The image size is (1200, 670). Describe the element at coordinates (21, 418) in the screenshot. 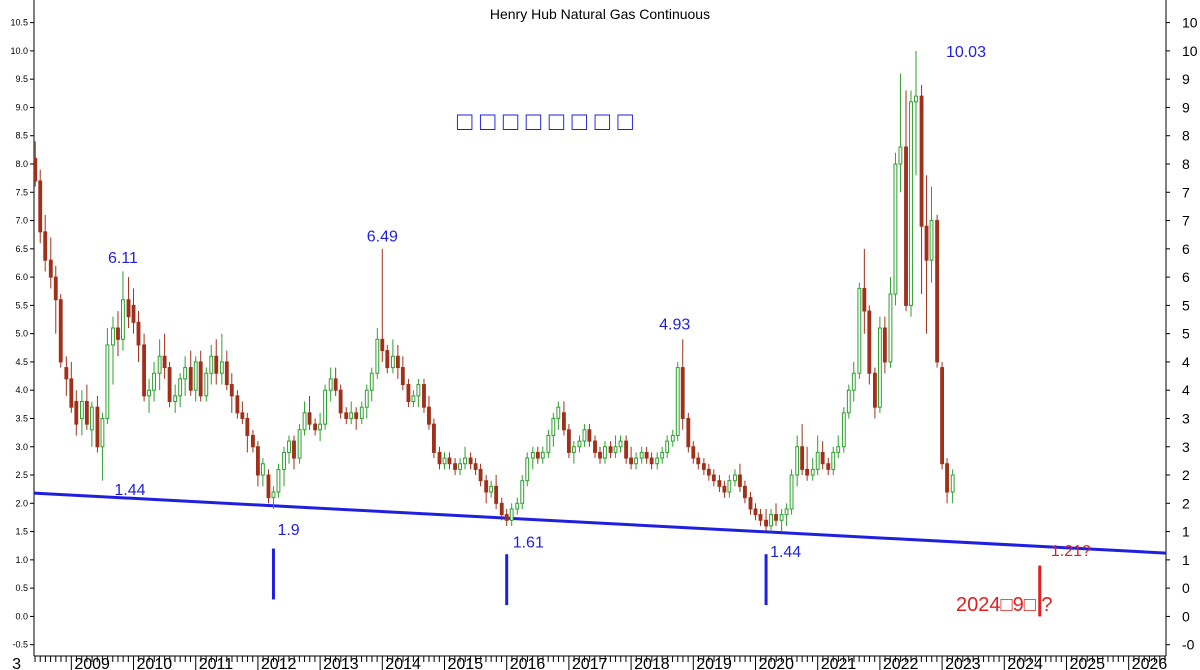

I see `left-tick-label: 3.5` at that location.